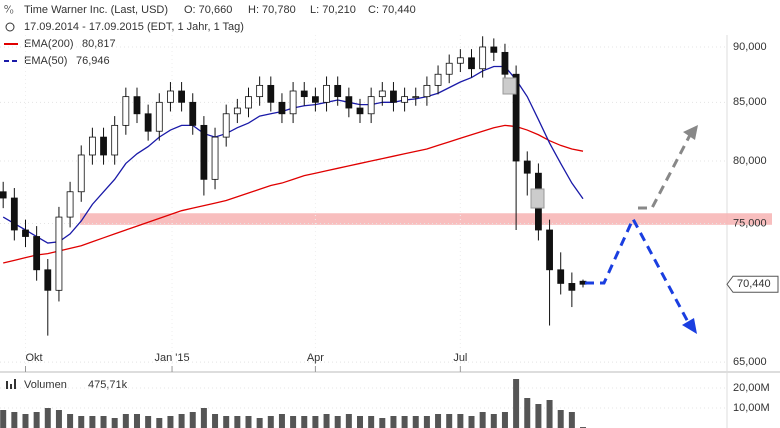 Image resolution: width=780 pixels, height=428 pixels. Describe the element at coordinates (689, 326) in the screenshot. I see `arrow-head` at that location.